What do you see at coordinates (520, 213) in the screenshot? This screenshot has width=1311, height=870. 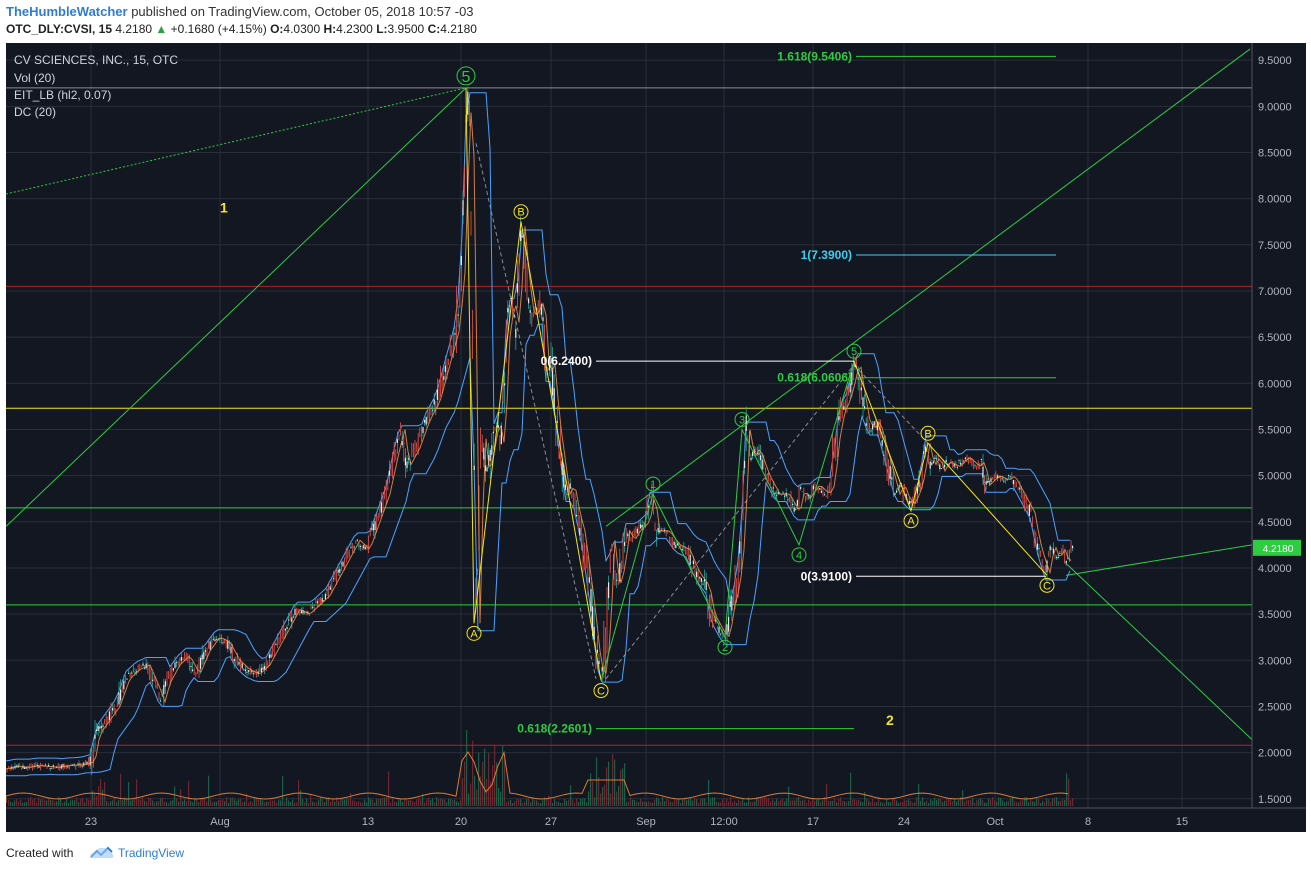 I see `wave-marker-label: B` at bounding box center [520, 213].